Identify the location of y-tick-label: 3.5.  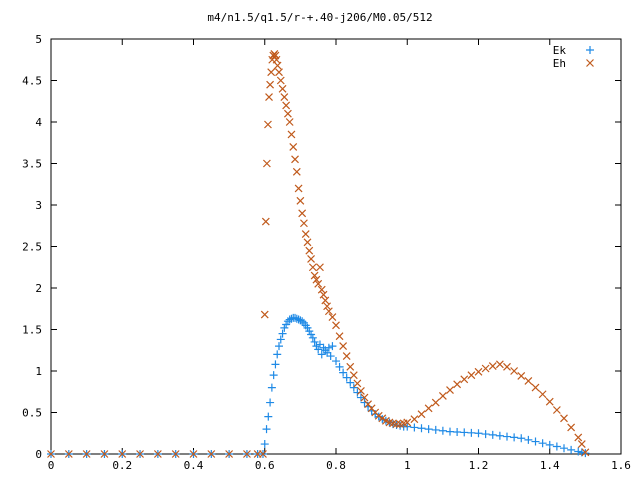
(32, 164).